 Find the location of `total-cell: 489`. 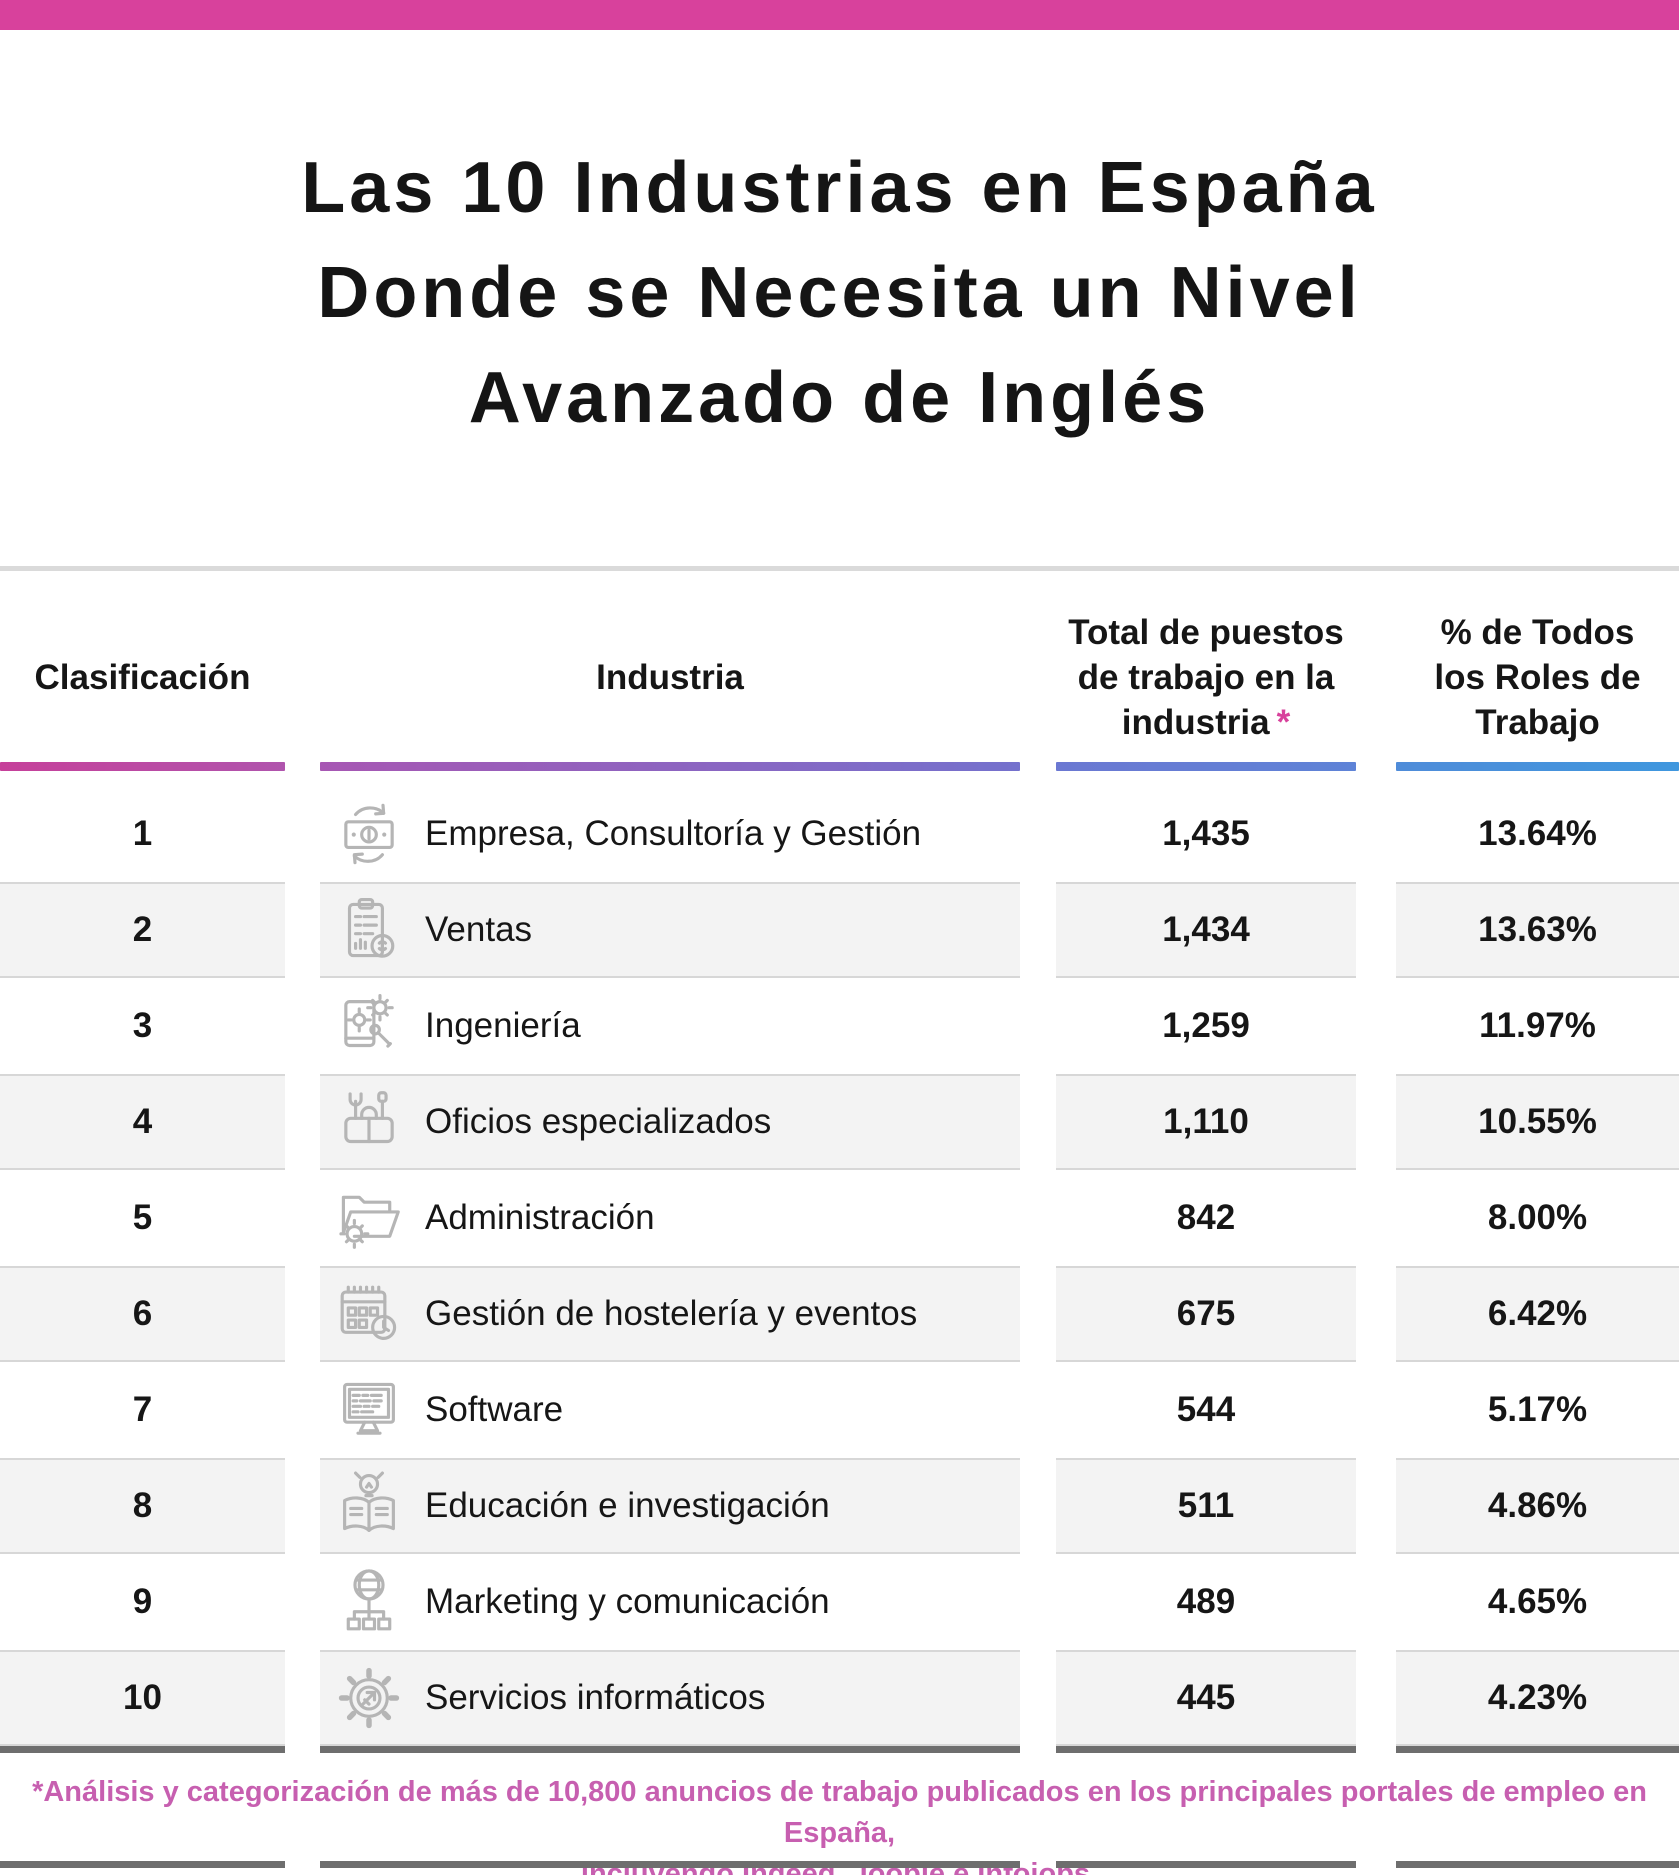

total-cell: 489 is located at coordinates (1206, 1602).